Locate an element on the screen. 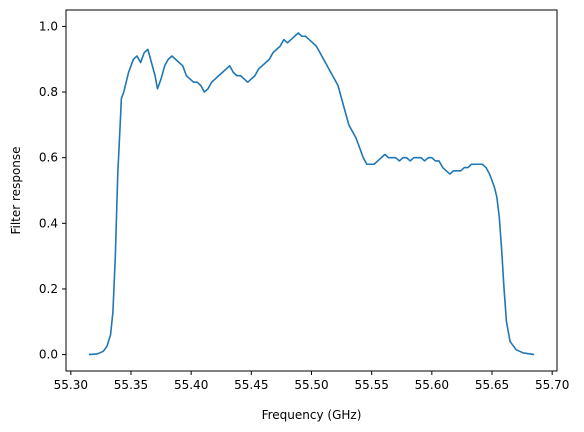  y-tick-label: 0.4 is located at coordinates (48, 223).